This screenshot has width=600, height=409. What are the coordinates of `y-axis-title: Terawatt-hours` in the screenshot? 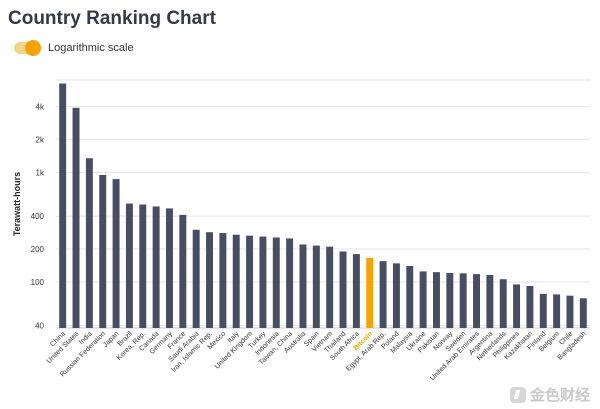 It's located at (17, 204).